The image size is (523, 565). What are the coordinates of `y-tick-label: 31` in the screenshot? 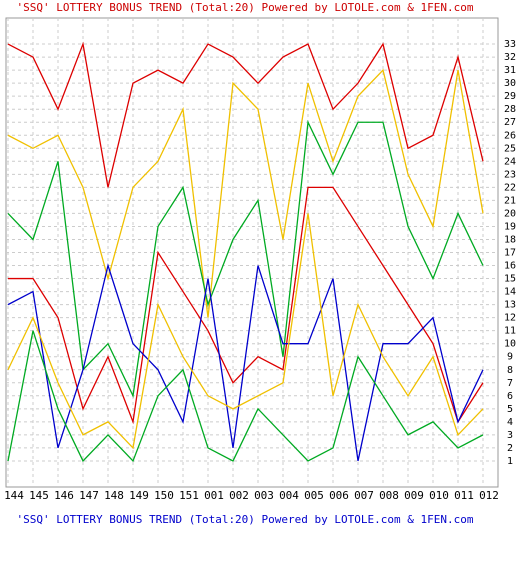 It's located at (510, 70).